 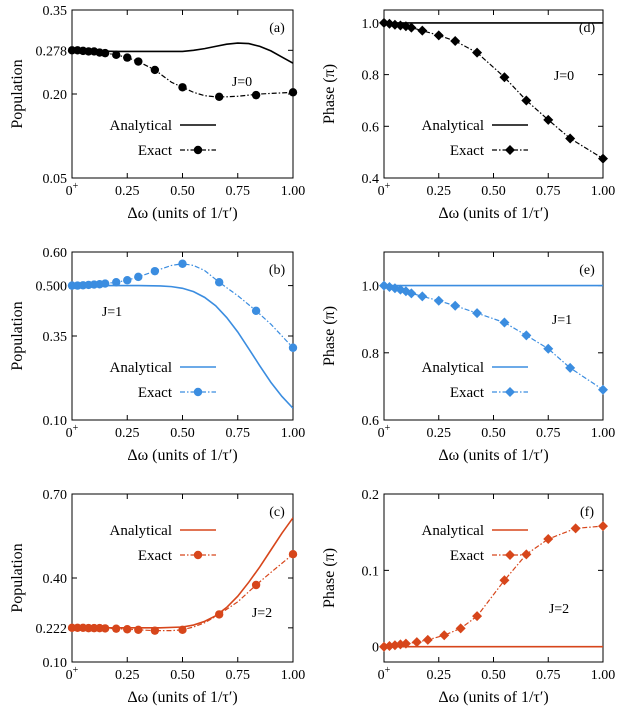 I want to click on y-tick-label: 0.10, so click(x=55, y=663).